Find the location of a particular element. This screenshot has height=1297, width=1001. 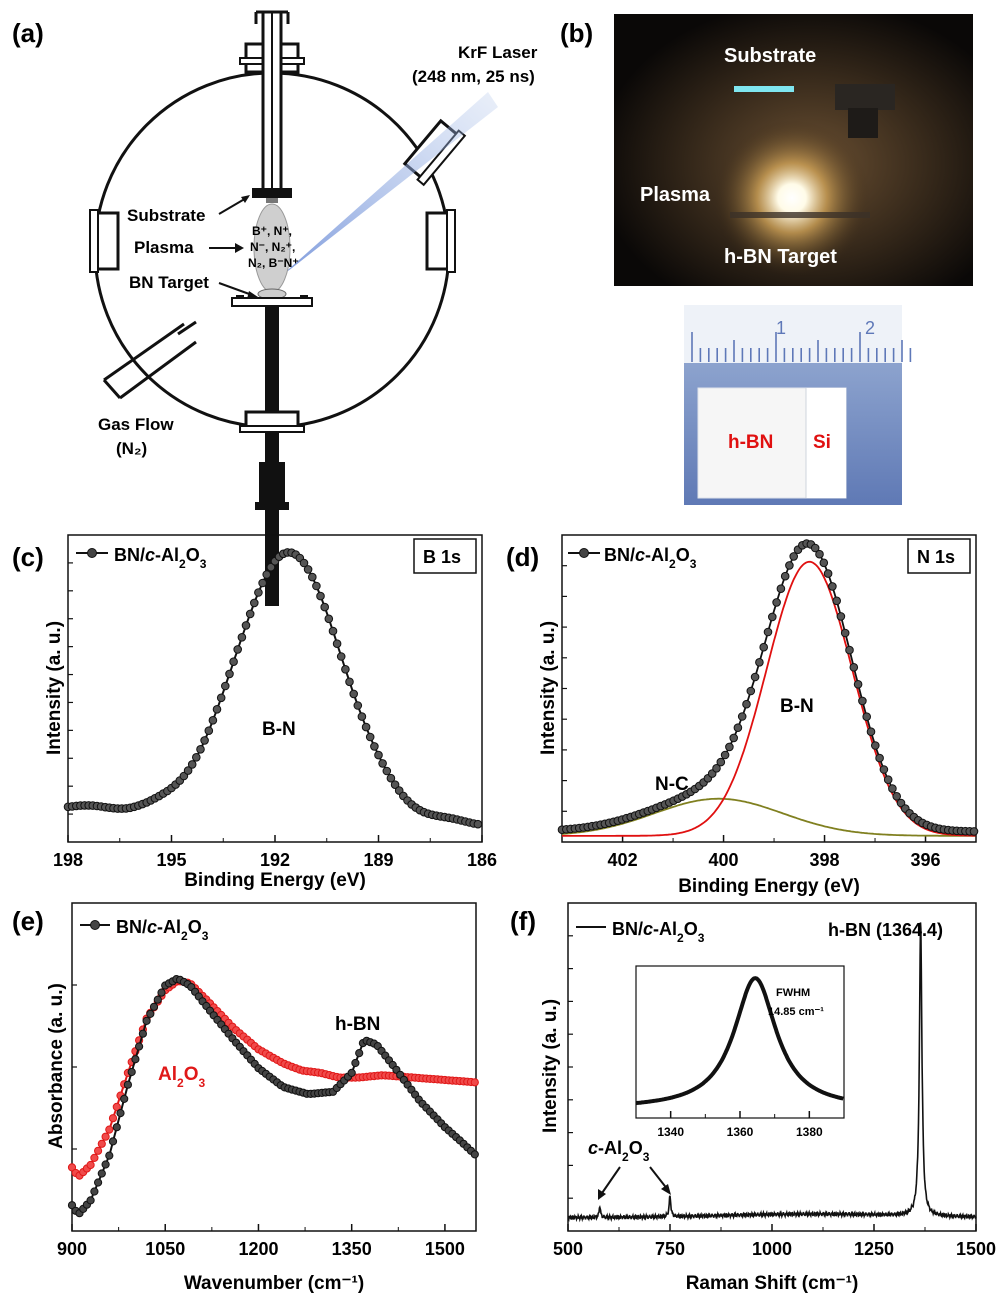

annotation-e-hbn: h-BN is located at coordinates (357, 1024).